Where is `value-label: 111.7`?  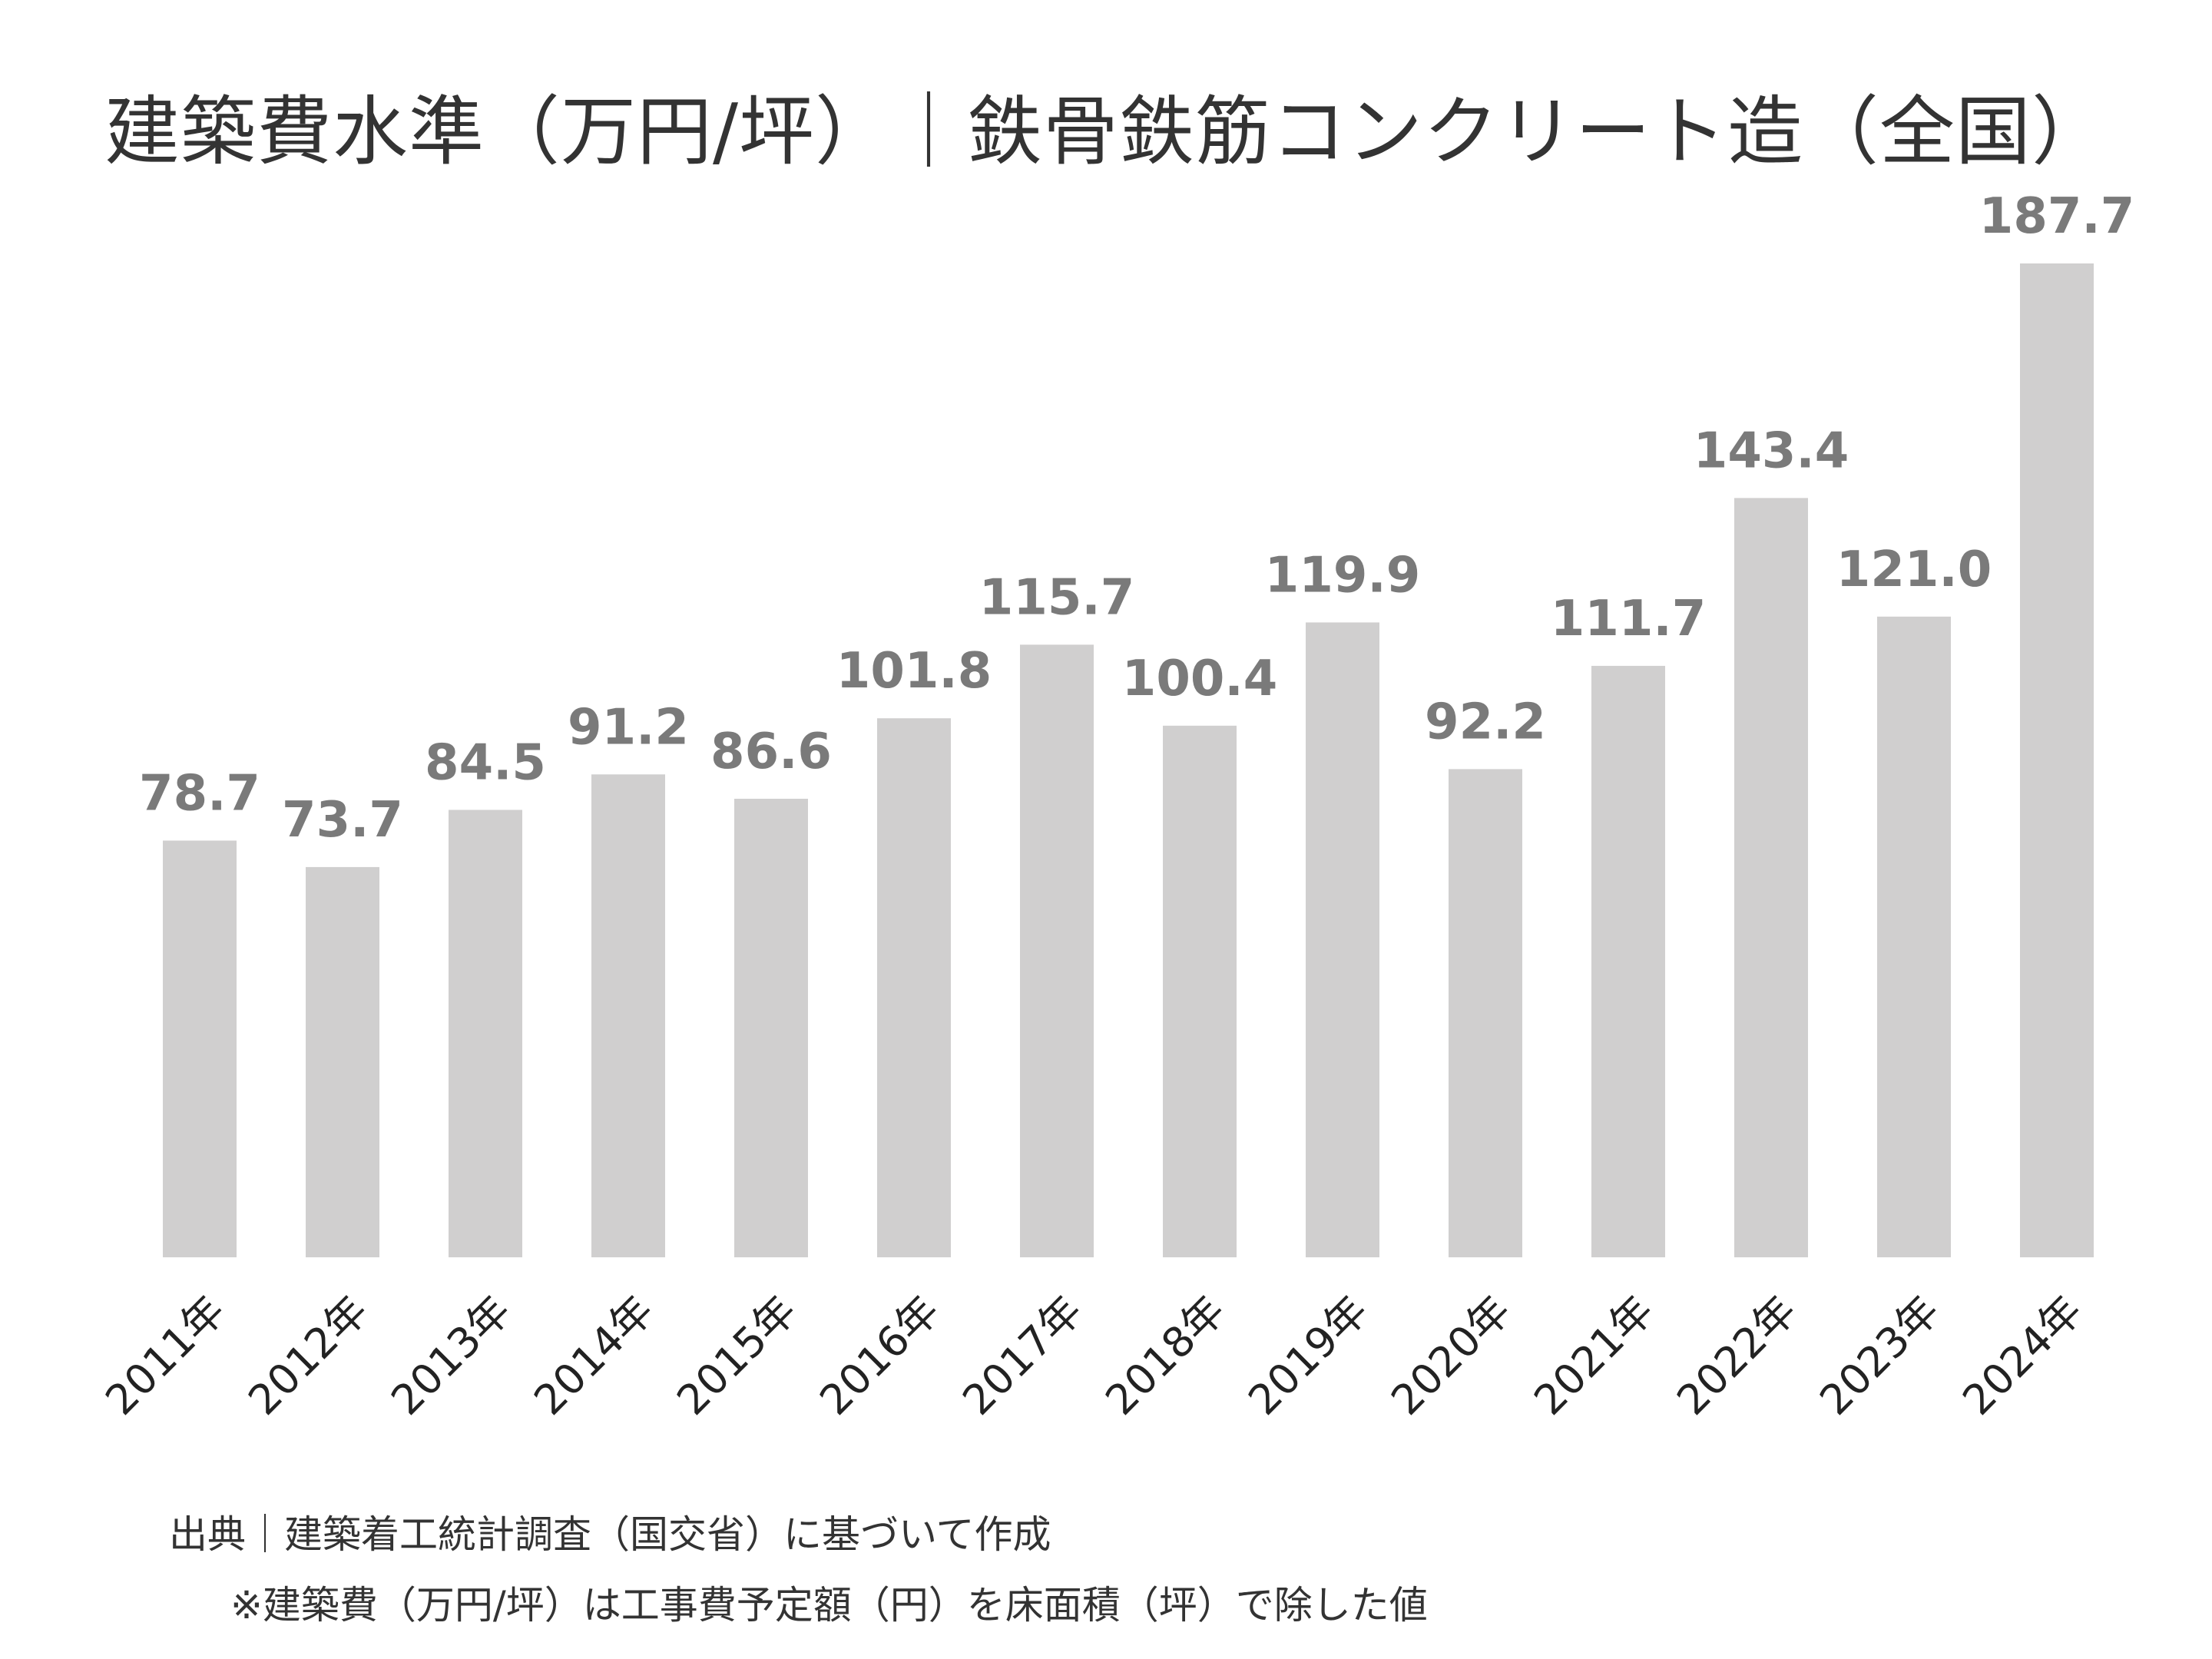
value-label: 111.7 is located at coordinates (1628, 619).